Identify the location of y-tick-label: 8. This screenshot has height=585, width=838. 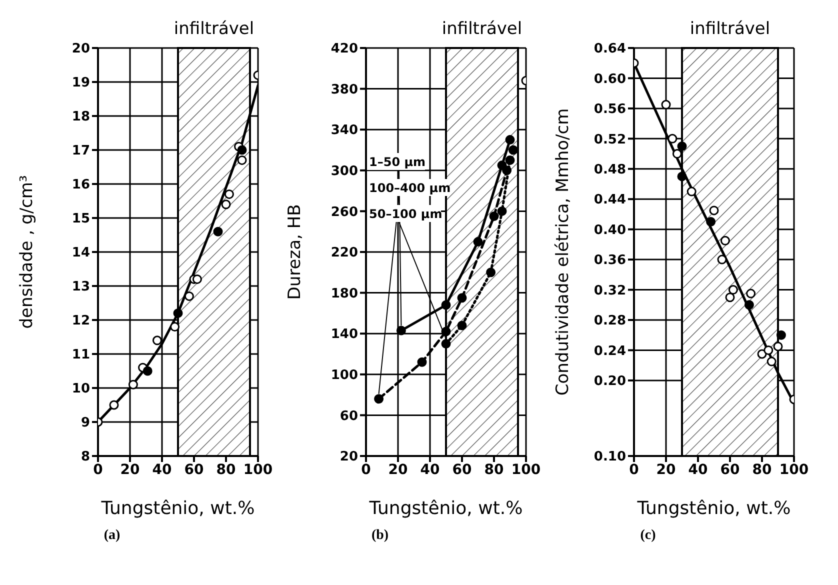
(85, 457).